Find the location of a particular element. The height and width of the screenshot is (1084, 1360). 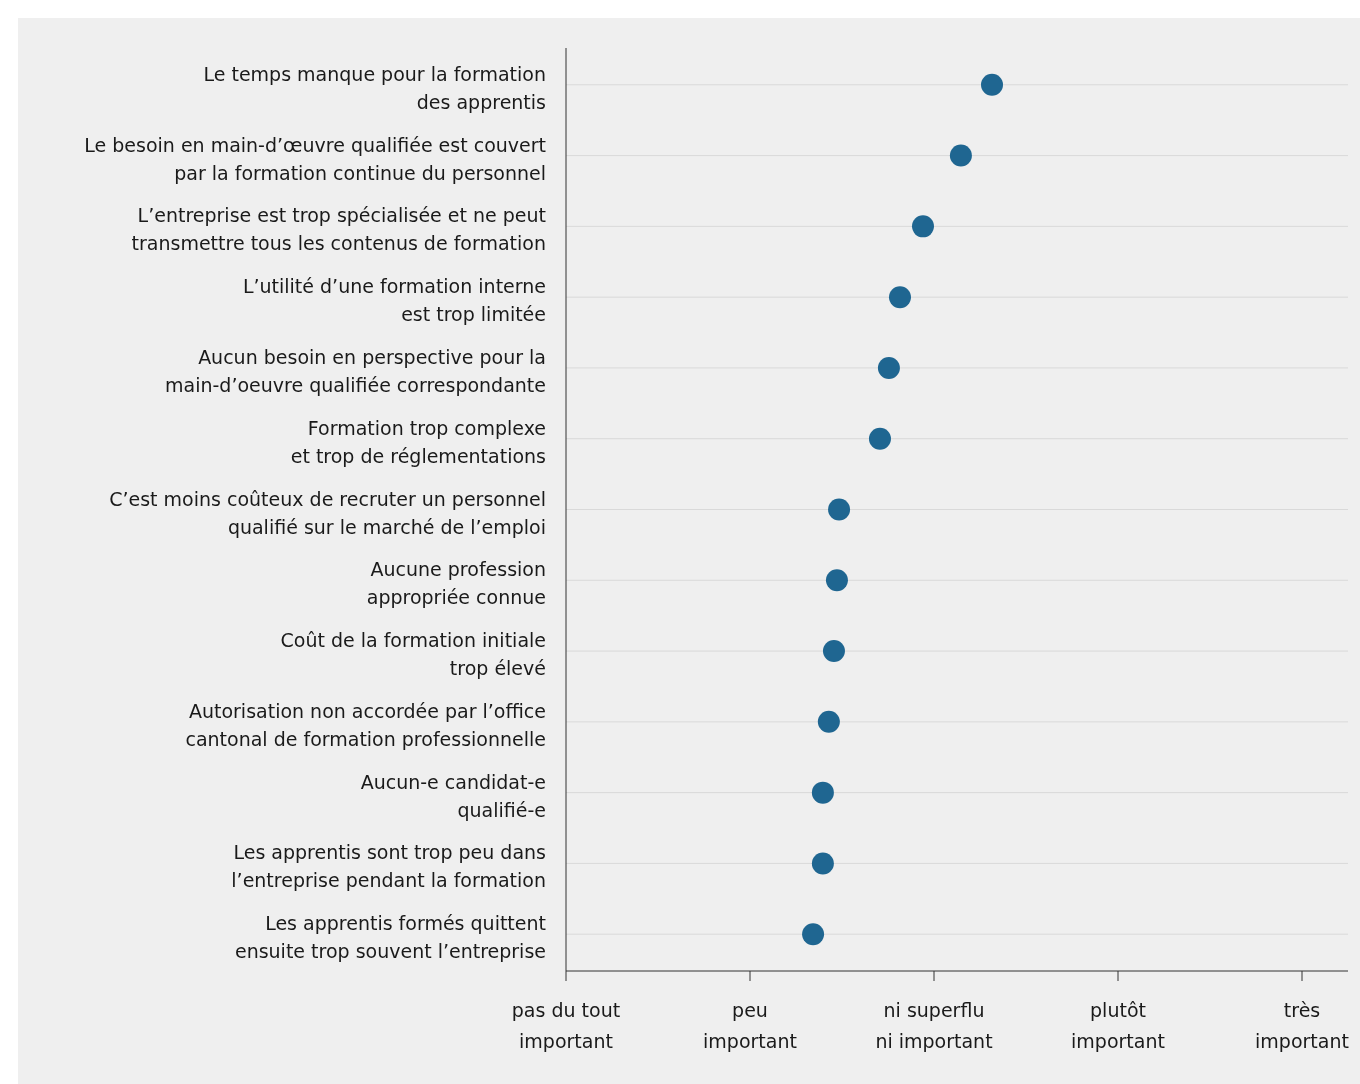

text: ni superflu ni important is located at coordinates (934, 1025).